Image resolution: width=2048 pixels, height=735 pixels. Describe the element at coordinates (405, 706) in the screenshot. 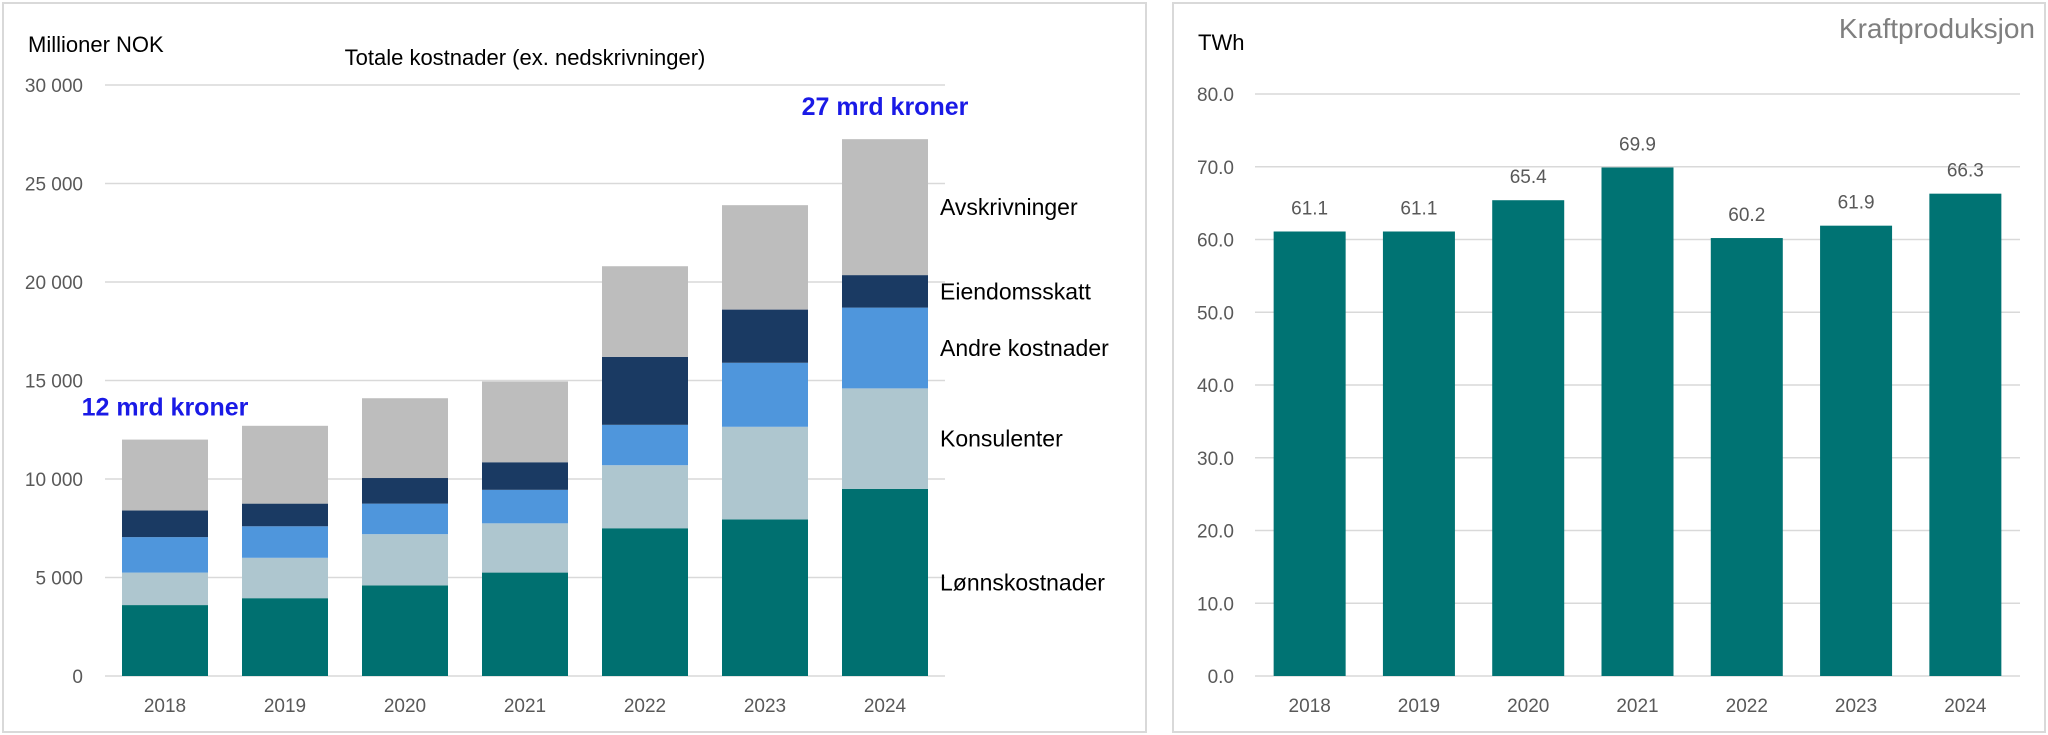

I see `cost-x-tick-label: 2020` at that location.